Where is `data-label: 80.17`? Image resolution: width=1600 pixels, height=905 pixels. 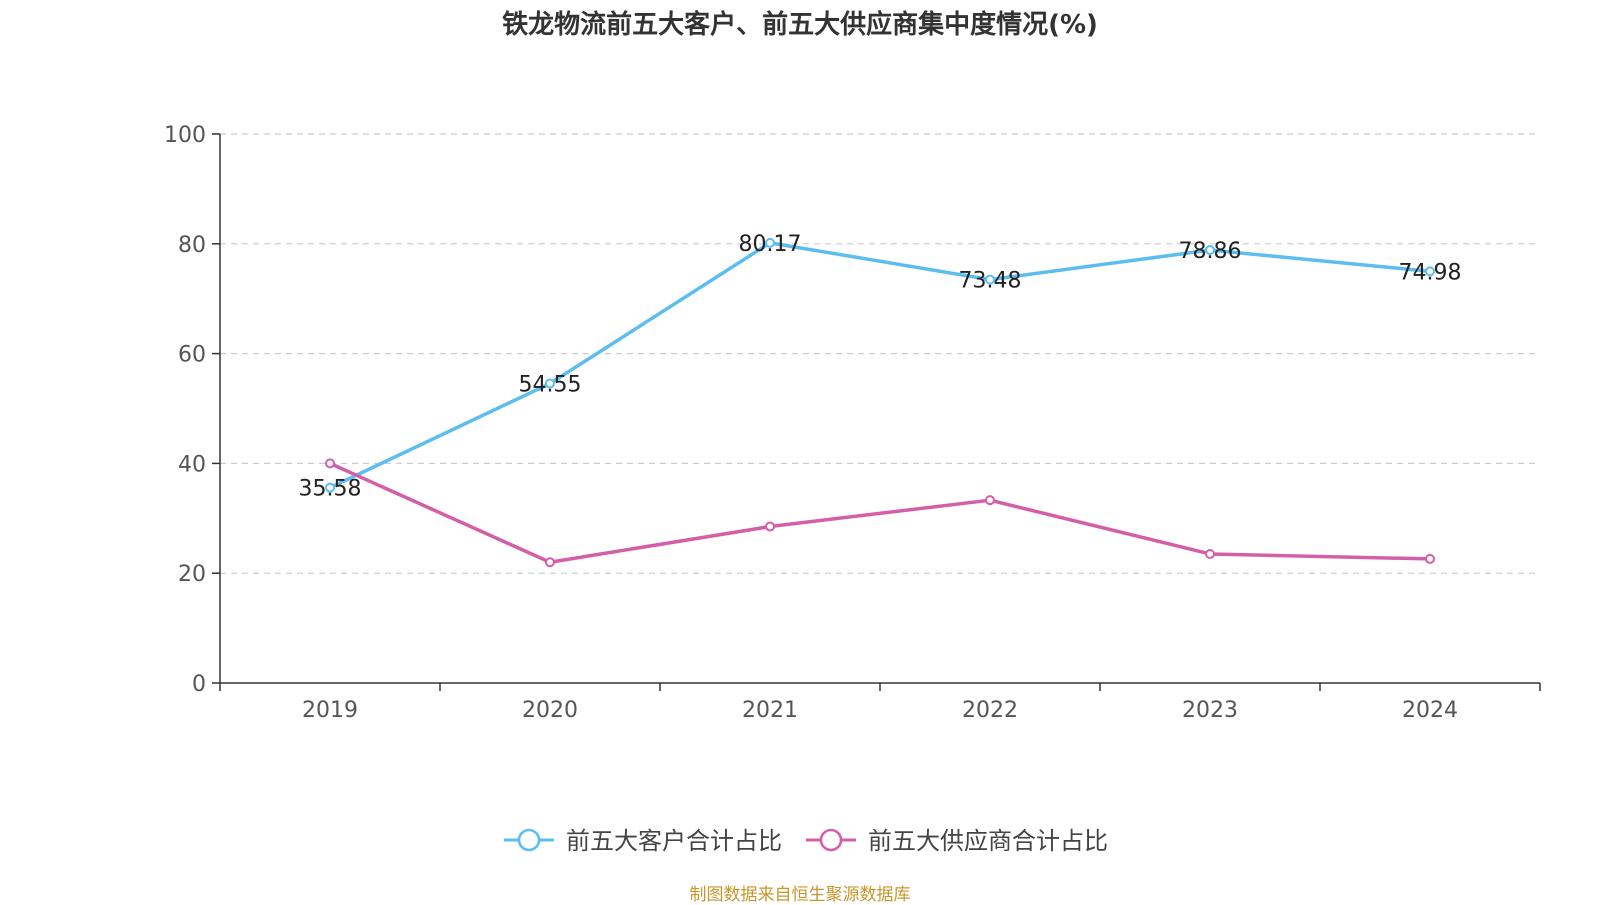 data-label: 80.17 is located at coordinates (770, 244).